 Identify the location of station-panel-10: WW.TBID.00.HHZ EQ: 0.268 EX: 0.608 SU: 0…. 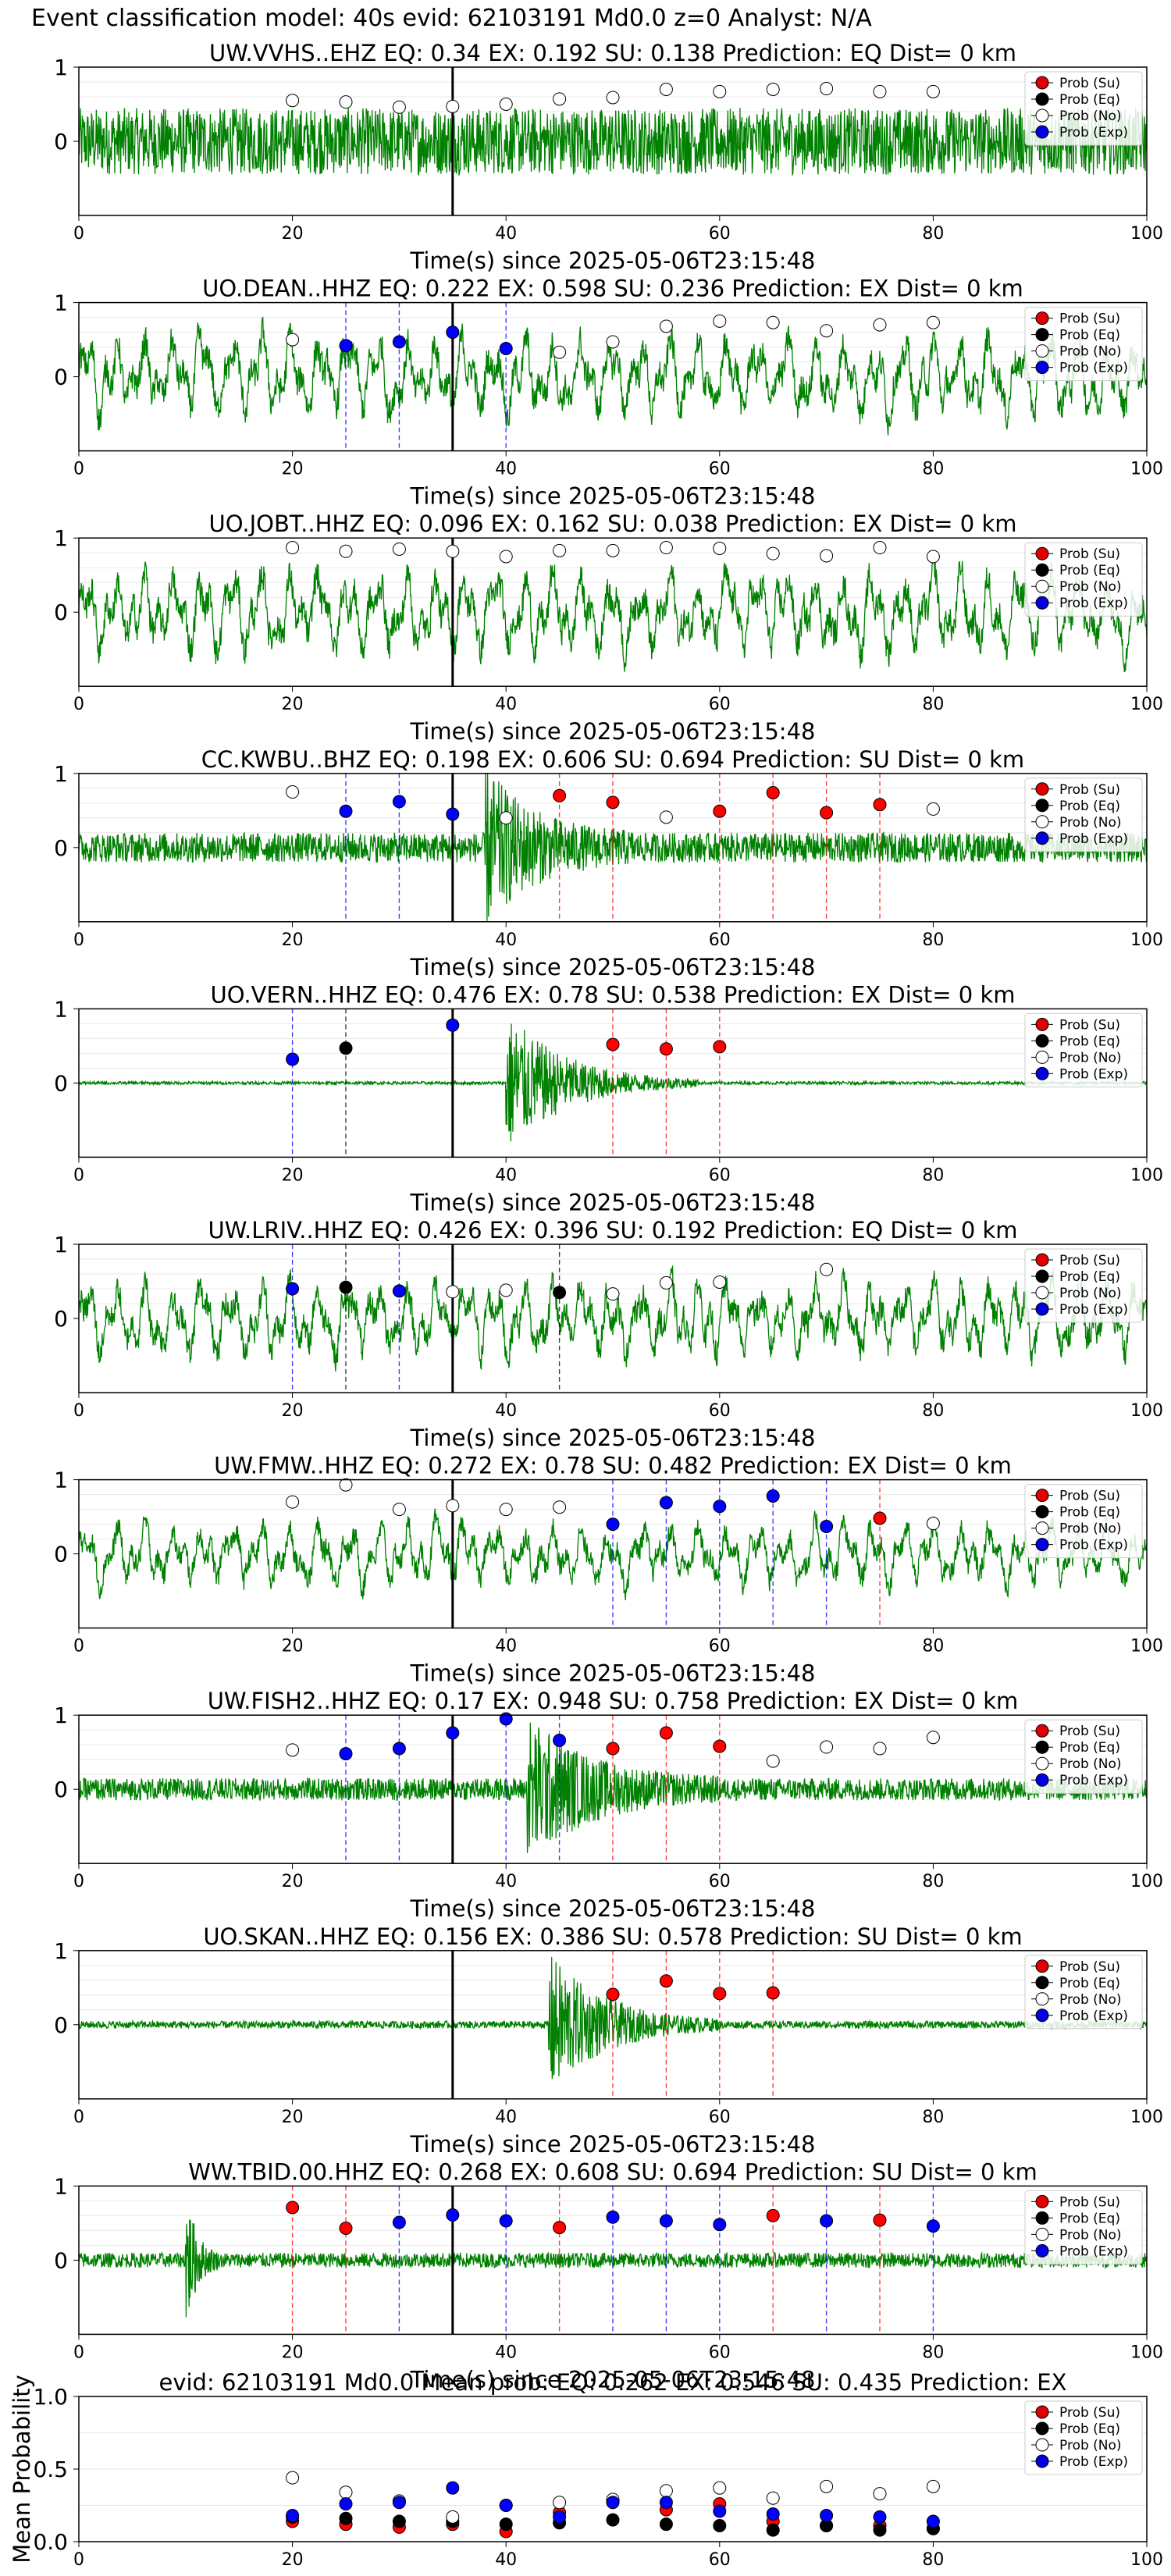
(608, 2275).